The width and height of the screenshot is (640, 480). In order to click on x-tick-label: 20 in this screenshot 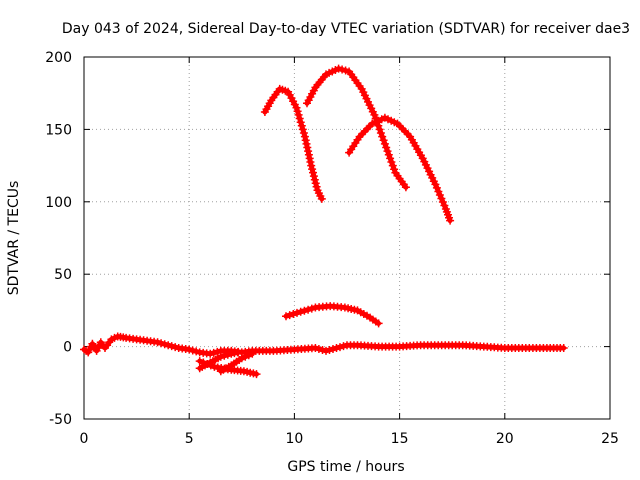, I will do `click(505, 439)`.